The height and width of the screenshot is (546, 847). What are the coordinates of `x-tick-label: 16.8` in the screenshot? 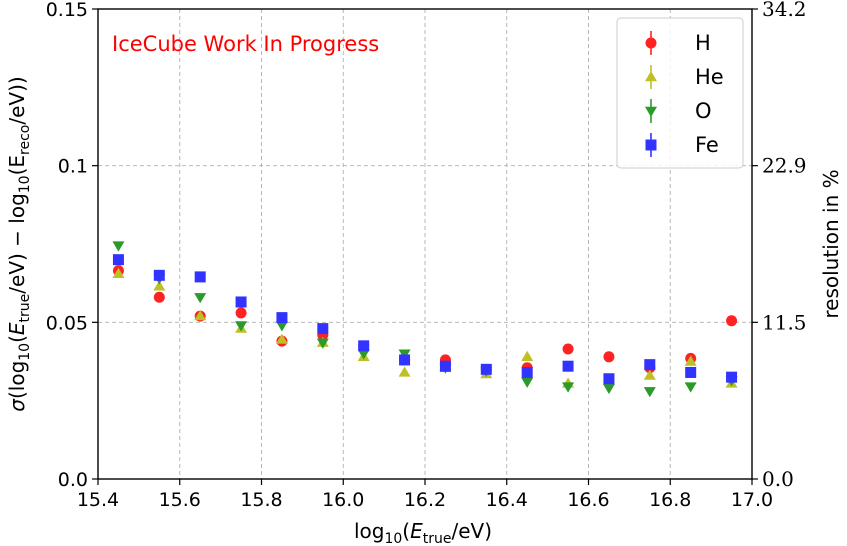 It's located at (670, 500).